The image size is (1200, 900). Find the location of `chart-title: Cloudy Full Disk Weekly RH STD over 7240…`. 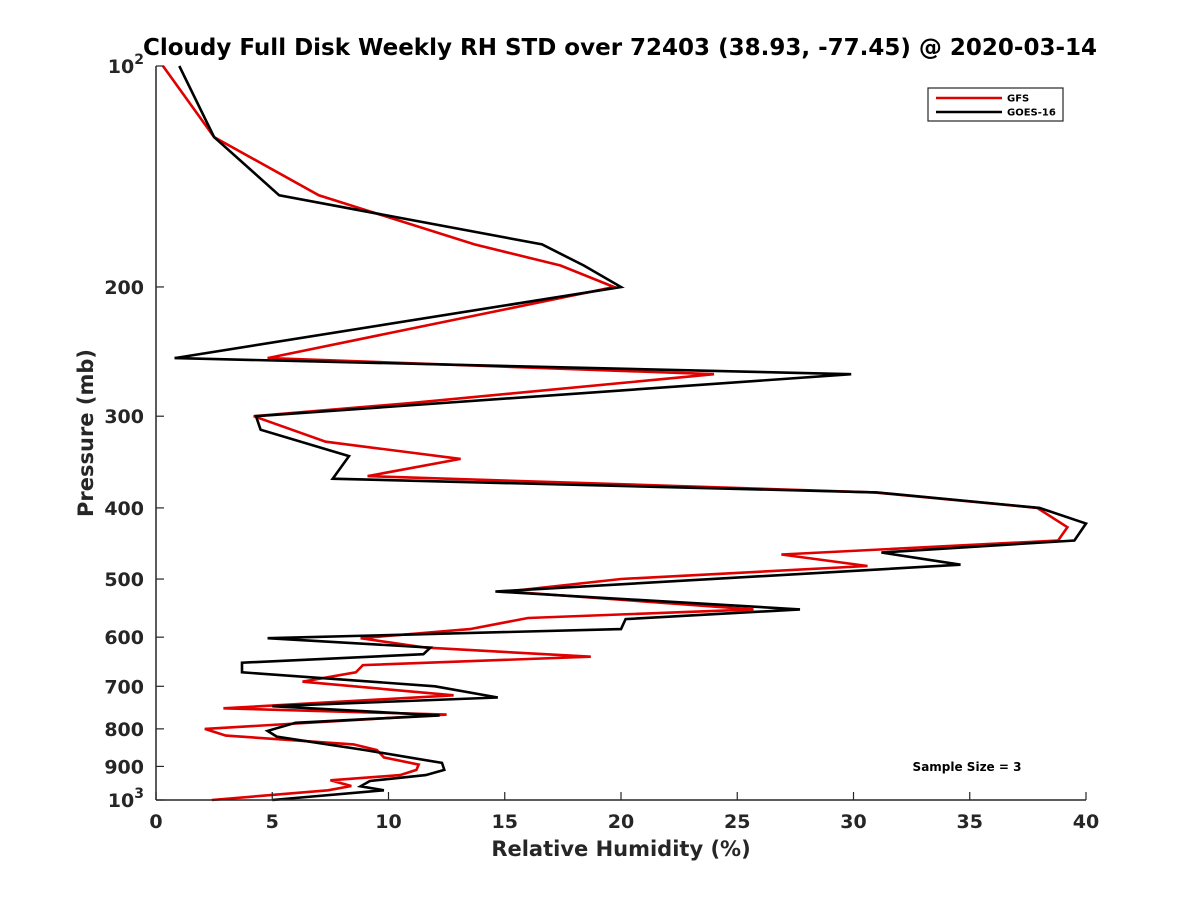

chart-title: Cloudy Full Disk Weekly RH STD over 7240… is located at coordinates (620, 48).